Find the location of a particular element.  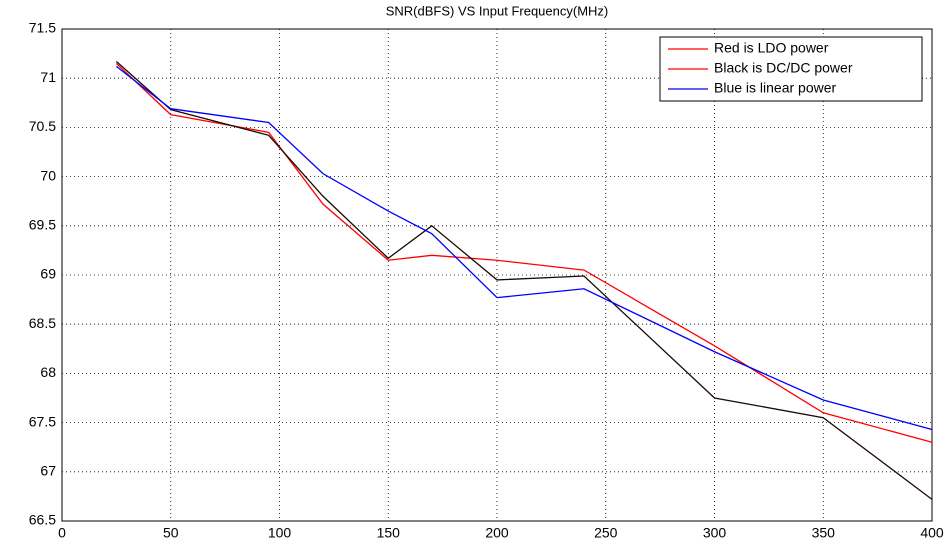

x-tick-label: 300 is located at coordinates (715, 533).